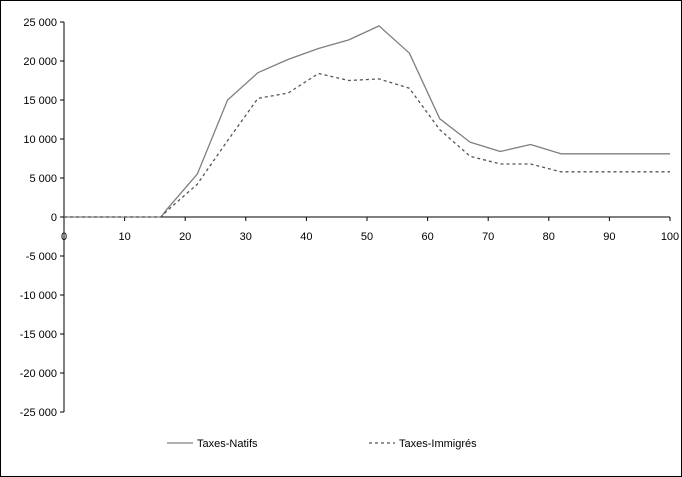 This screenshot has height=477, width=682. What do you see at coordinates (38, 335) in the screenshot?
I see `y-tick-label: -15 000` at bounding box center [38, 335].